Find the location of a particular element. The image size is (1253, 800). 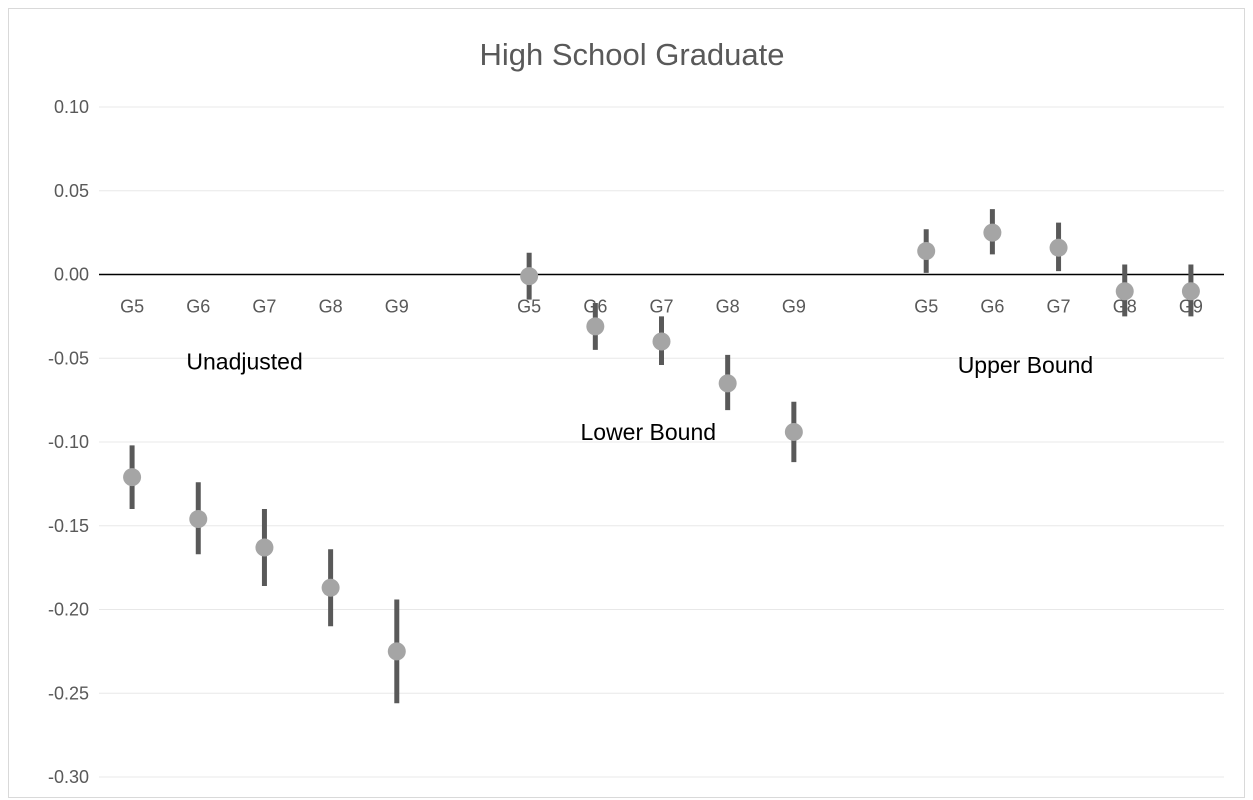

y-tick-label: -0.15 is located at coordinates (68, 526).